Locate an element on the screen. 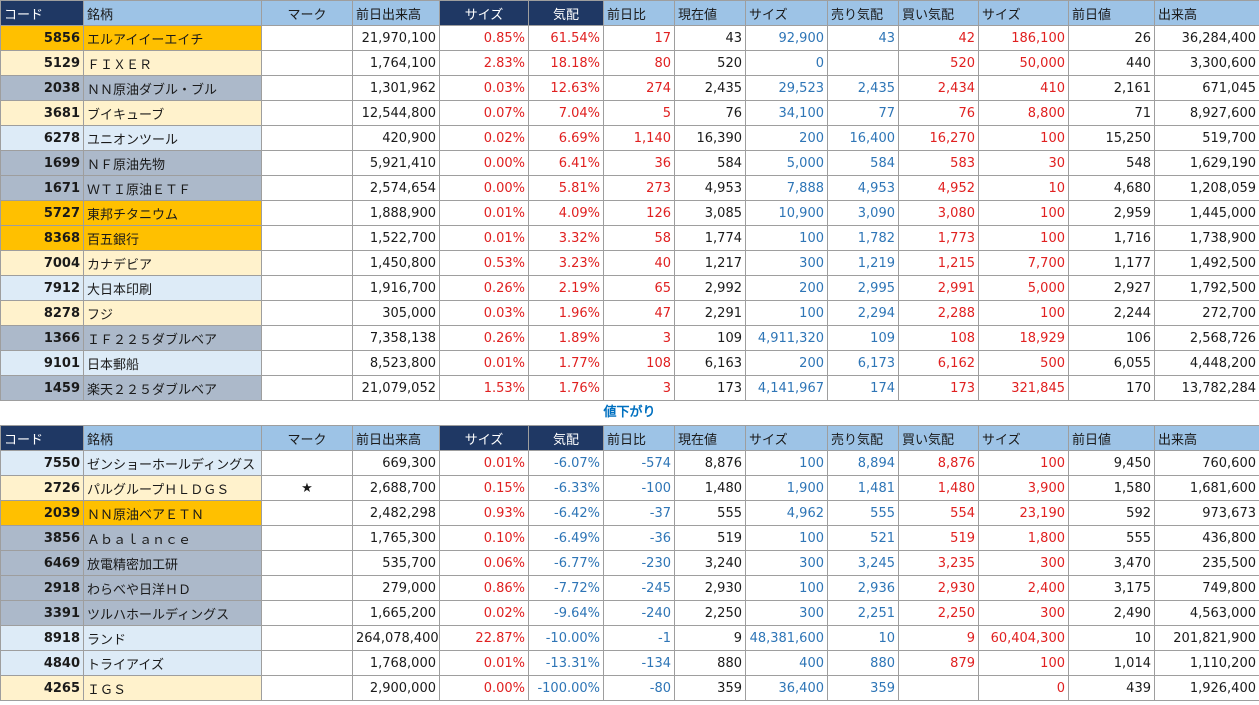 This screenshot has width=1259, height=705. cell-size-pct: 0.06% is located at coordinates (484, 563).